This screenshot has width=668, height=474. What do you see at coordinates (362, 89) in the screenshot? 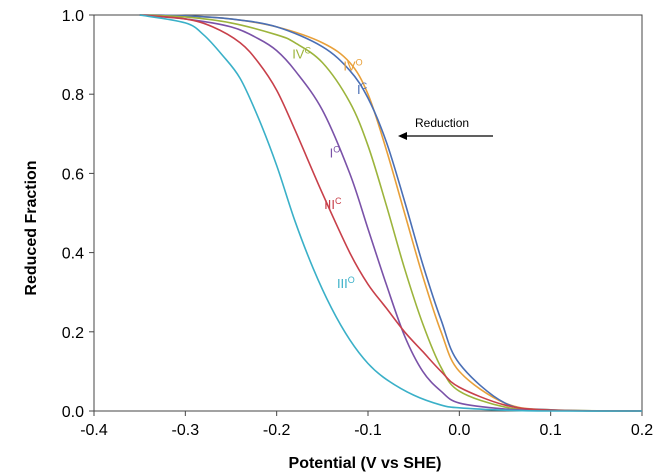
I see `series-label: IC` at bounding box center [362, 89].